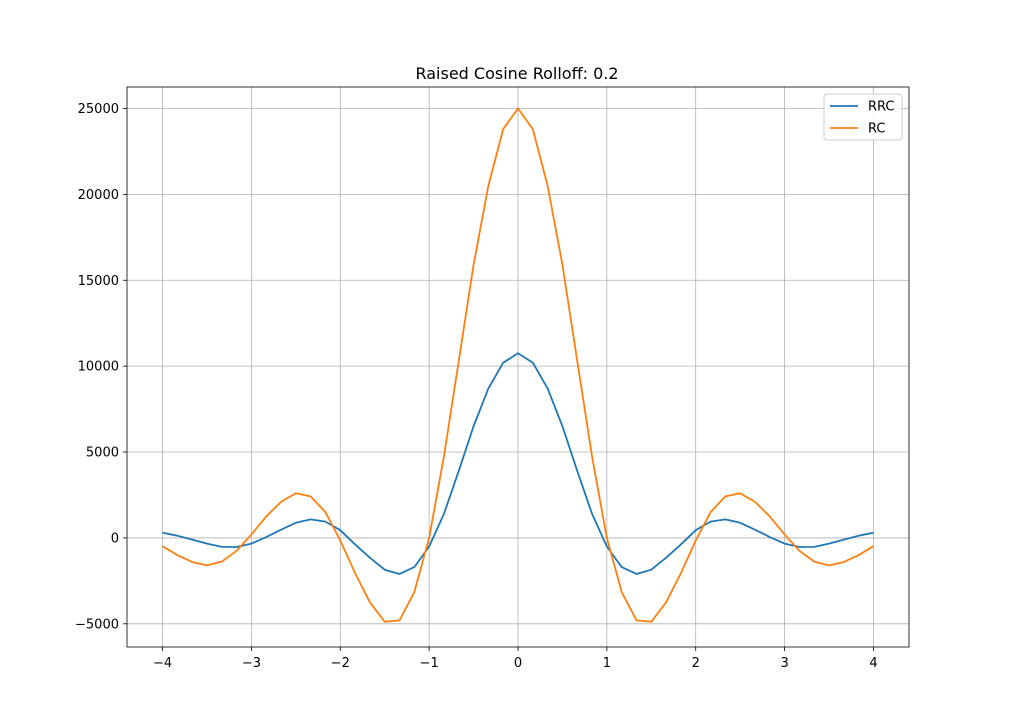  Describe the element at coordinates (607, 663) in the screenshot. I see `x-tick-label: 1` at that location.